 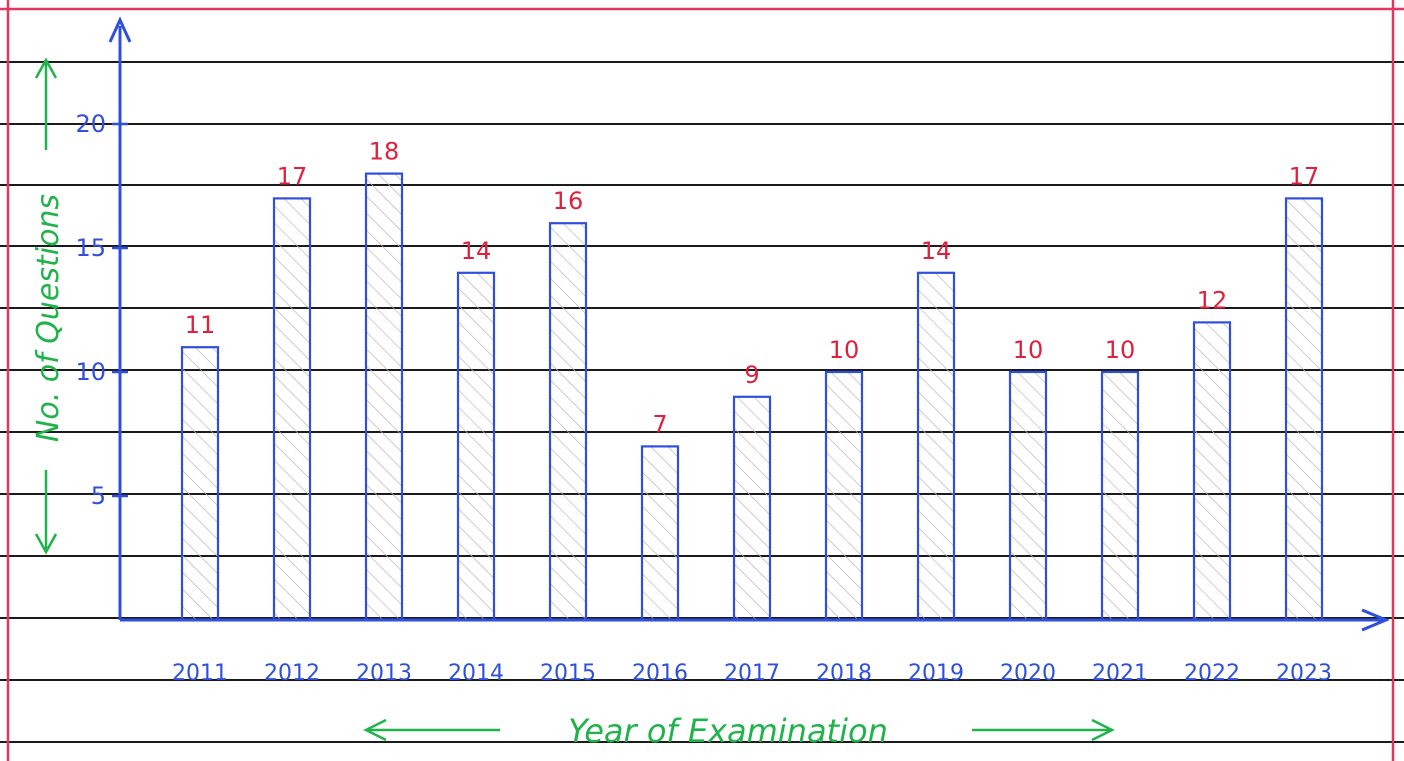 What do you see at coordinates (1212, 471) in the screenshot?
I see `bar-2022` at bounding box center [1212, 471].